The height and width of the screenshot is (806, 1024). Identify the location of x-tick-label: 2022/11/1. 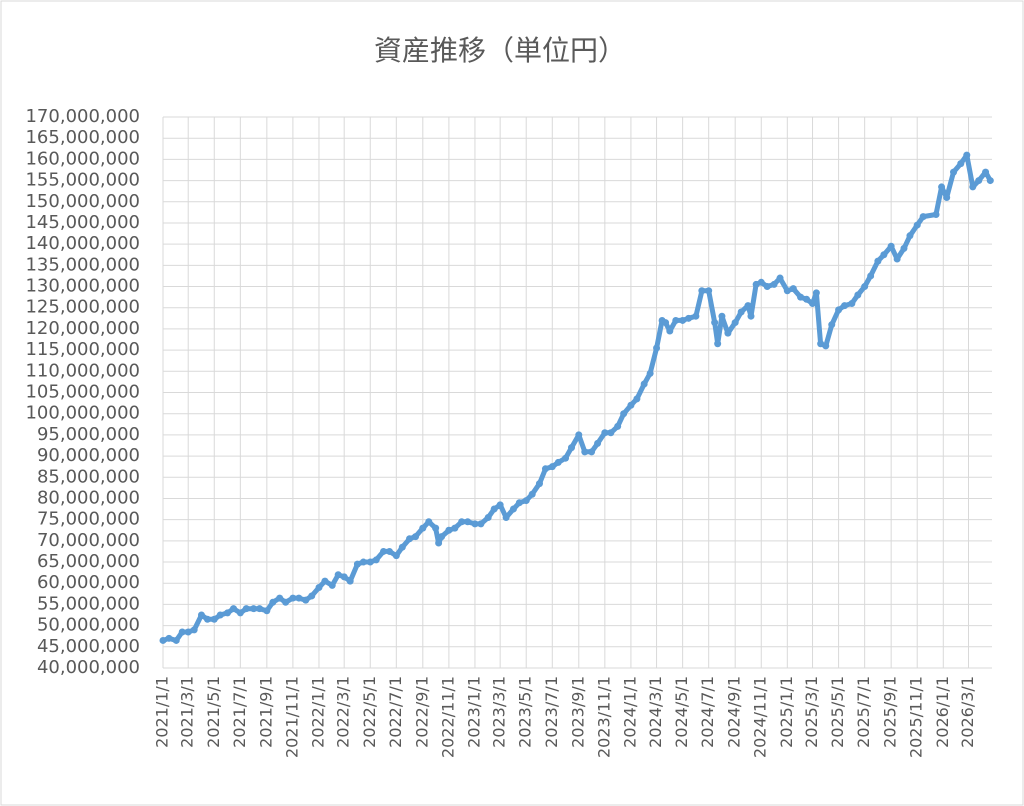
(447, 717).